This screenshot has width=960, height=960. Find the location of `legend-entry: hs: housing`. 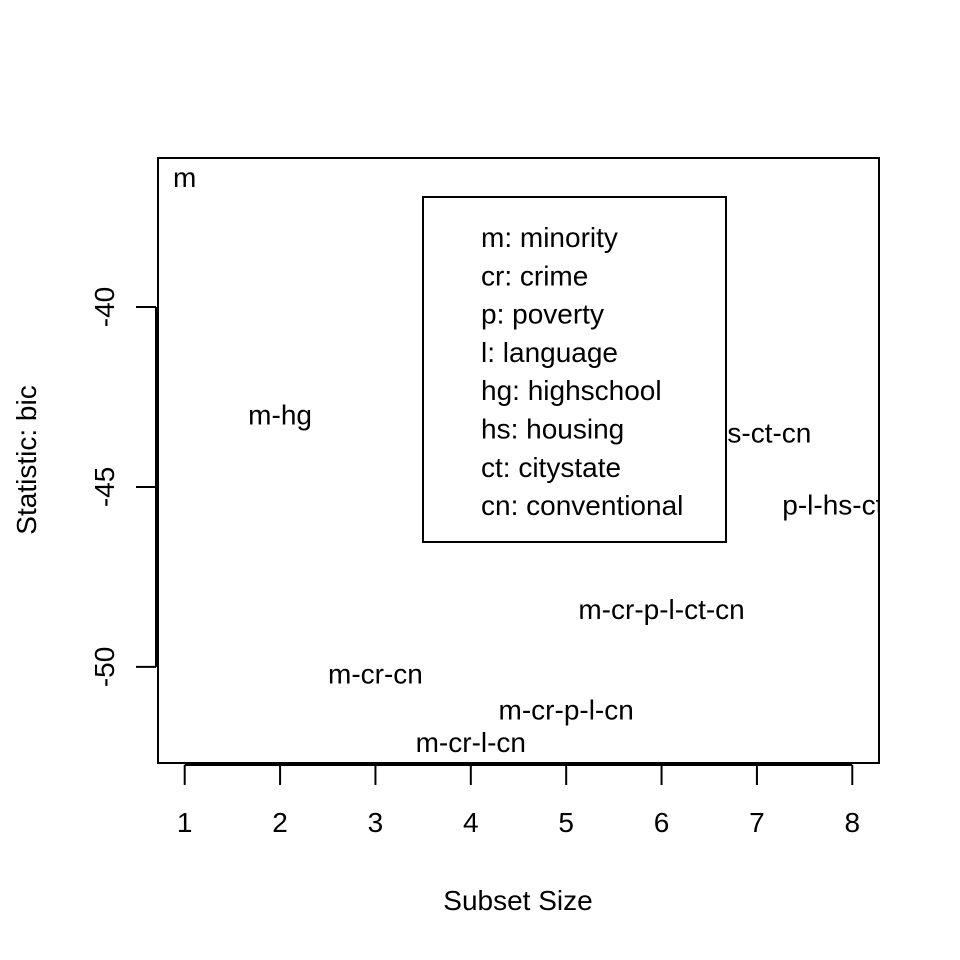

legend-entry: hs: housing is located at coordinates (552, 429).